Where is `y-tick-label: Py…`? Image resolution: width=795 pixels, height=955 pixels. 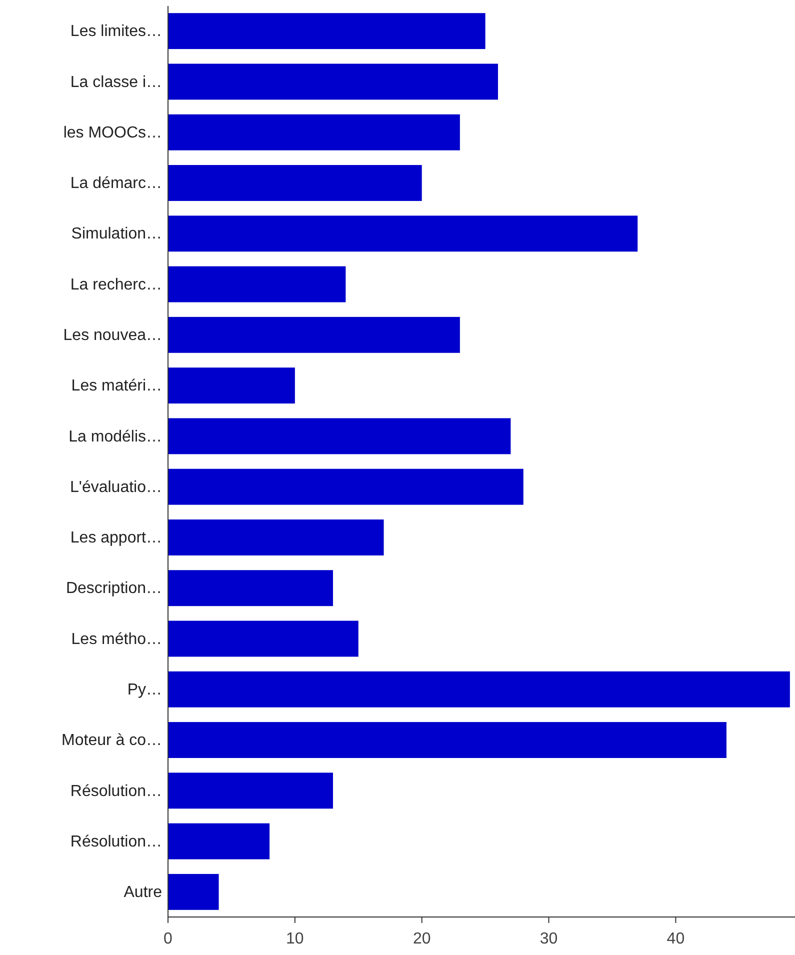
y-tick-label: Py… is located at coordinates (144, 689).